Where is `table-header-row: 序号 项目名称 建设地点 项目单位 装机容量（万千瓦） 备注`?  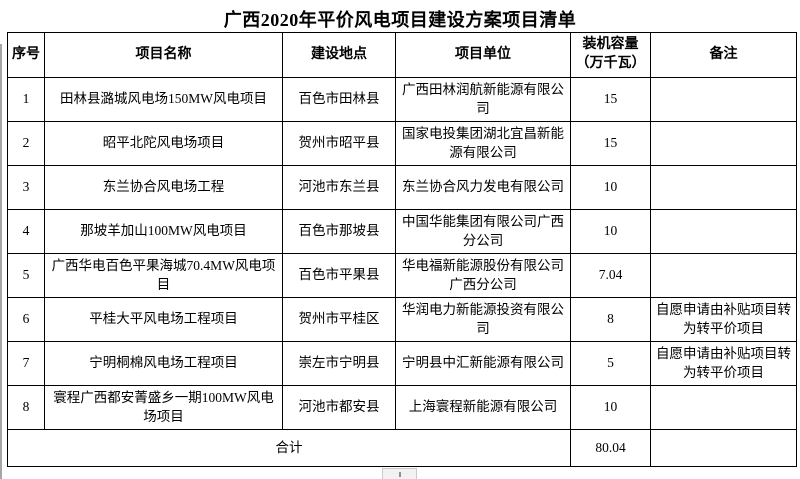 table-header-row: 序号 项目名称 建设地点 项目单位 装机容量（万千瓦） 备注 is located at coordinates (402, 55).